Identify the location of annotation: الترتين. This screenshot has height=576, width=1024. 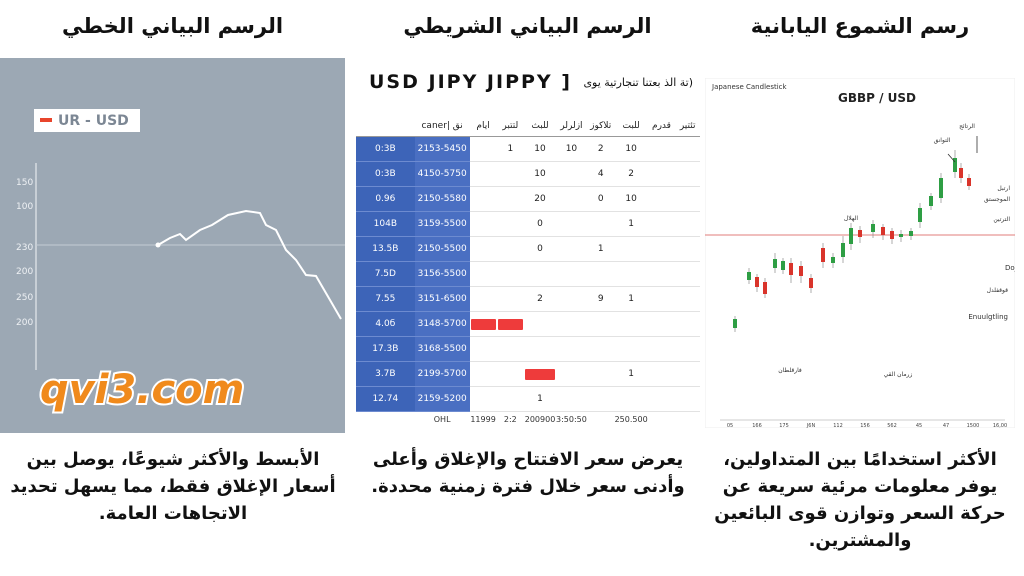
(1001, 219).